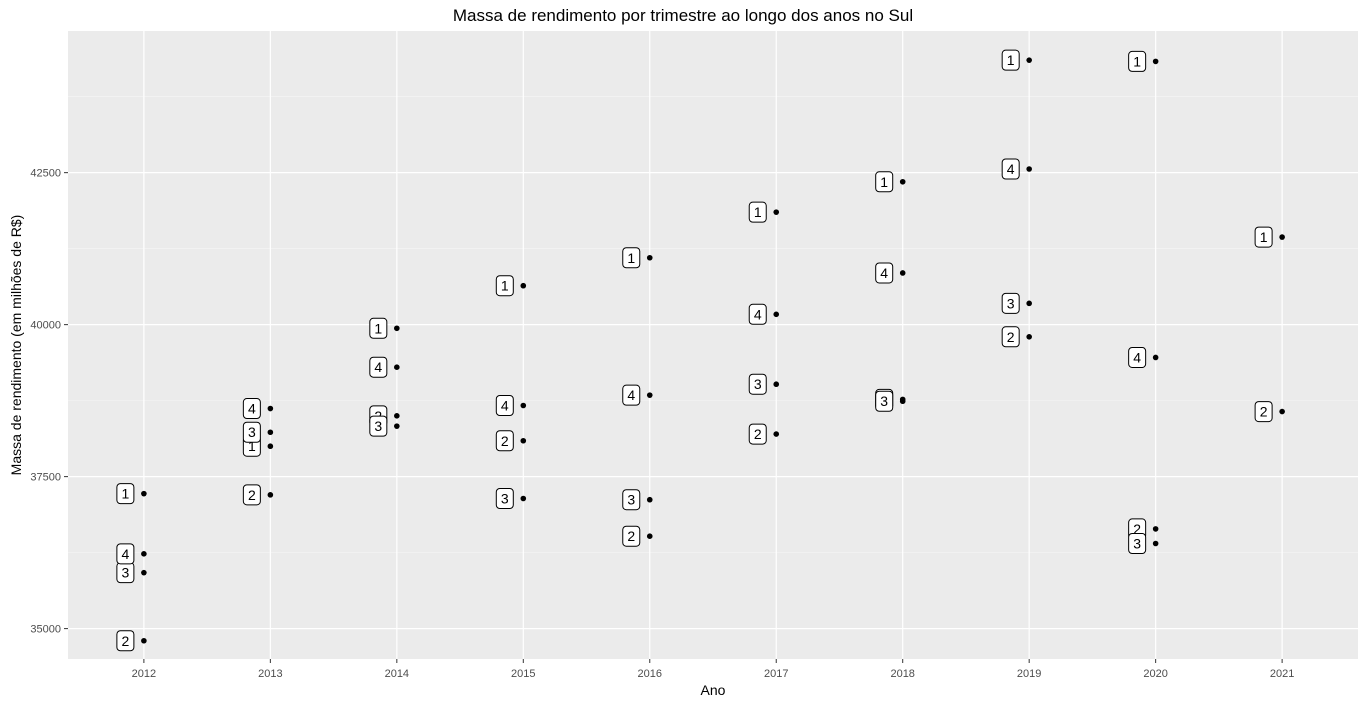 Image resolution: width=1366 pixels, height=705 pixels. What do you see at coordinates (1155, 674) in the screenshot?
I see `x-tick-label: 2020` at bounding box center [1155, 674].